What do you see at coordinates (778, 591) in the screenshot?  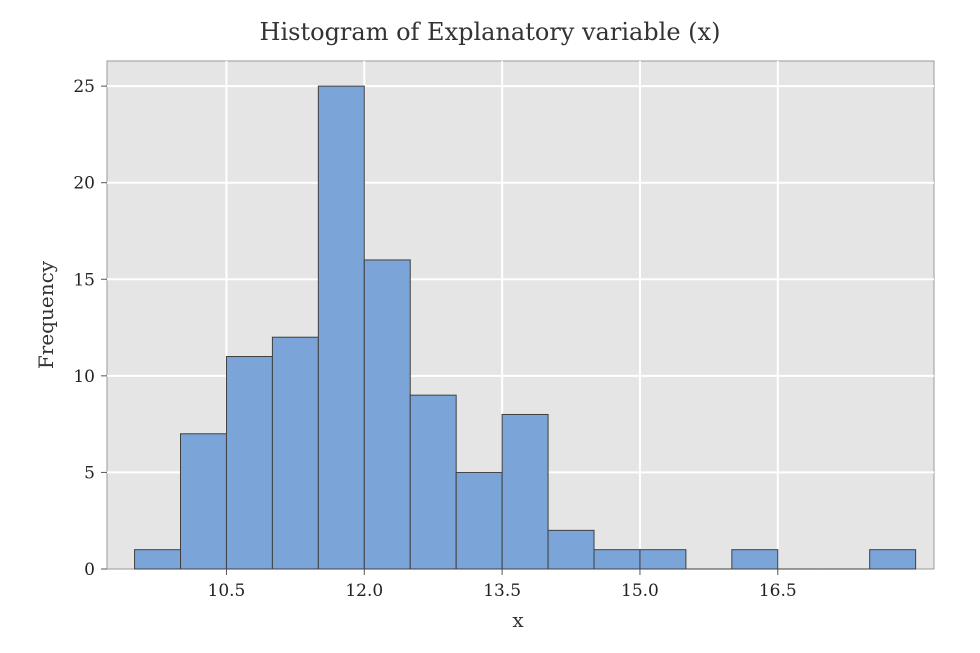 I see `x-tick-label: 16.5` at bounding box center [778, 591].